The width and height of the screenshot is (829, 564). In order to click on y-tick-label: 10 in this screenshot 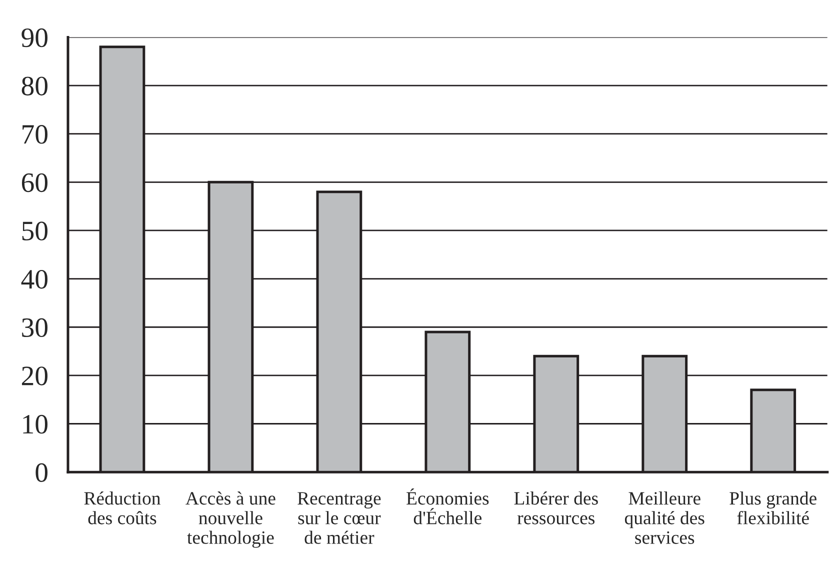, I will do `click(35, 424)`.